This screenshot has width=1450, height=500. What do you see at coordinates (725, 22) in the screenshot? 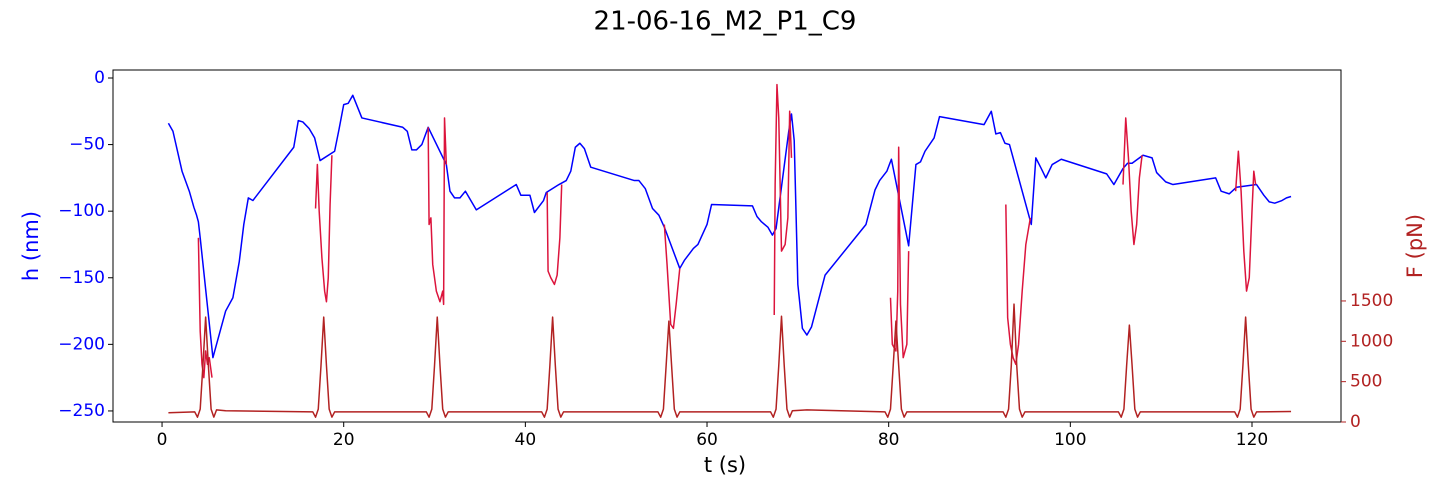
I see `chart-title: 21-06-16_M2_P1_C9` at bounding box center [725, 22].